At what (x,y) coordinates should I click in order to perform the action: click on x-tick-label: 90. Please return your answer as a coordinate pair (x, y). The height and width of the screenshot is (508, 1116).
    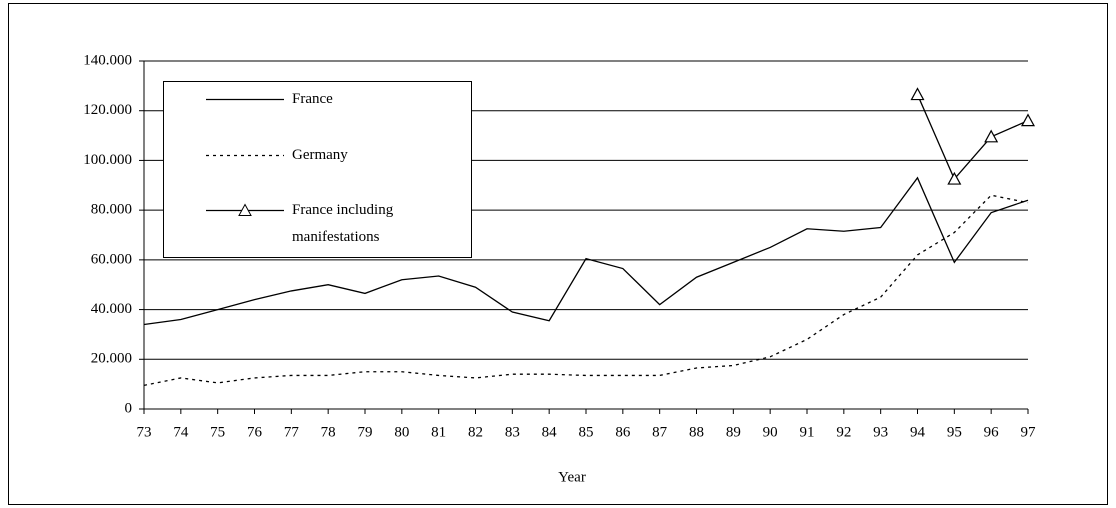
    Looking at the image, I should click on (770, 432).